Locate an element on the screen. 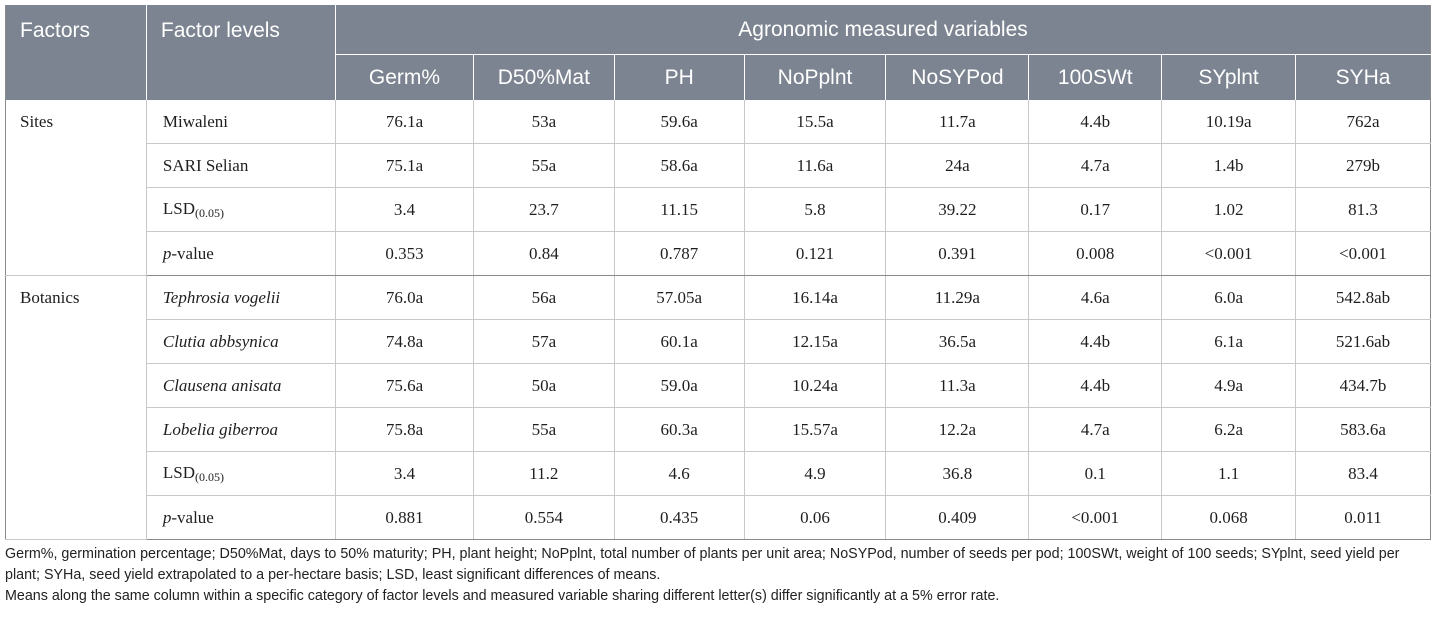 This screenshot has height=623, width=1435. level-label: Miwaleni is located at coordinates (195, 121).